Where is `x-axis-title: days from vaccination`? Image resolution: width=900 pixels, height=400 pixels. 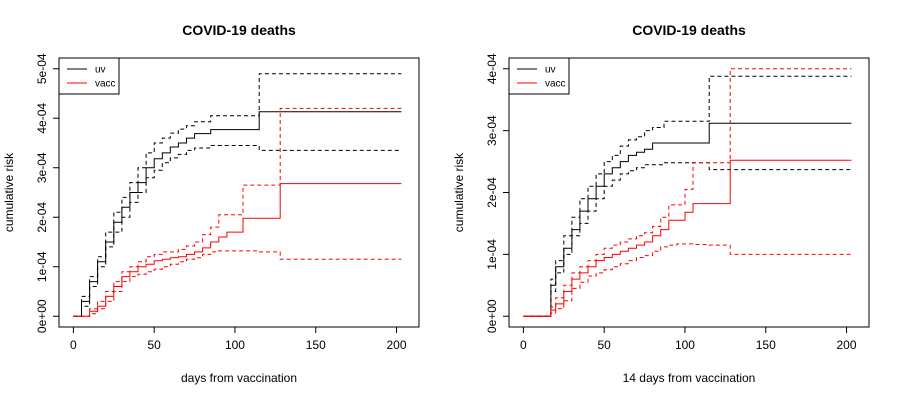
x-axis-title: days from vaccination is located at coordinates (239, 378).